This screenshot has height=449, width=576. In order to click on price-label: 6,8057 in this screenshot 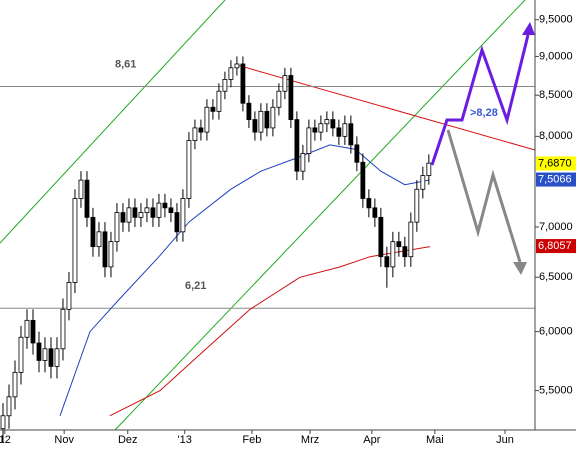, I will do `click(555, 246)`.